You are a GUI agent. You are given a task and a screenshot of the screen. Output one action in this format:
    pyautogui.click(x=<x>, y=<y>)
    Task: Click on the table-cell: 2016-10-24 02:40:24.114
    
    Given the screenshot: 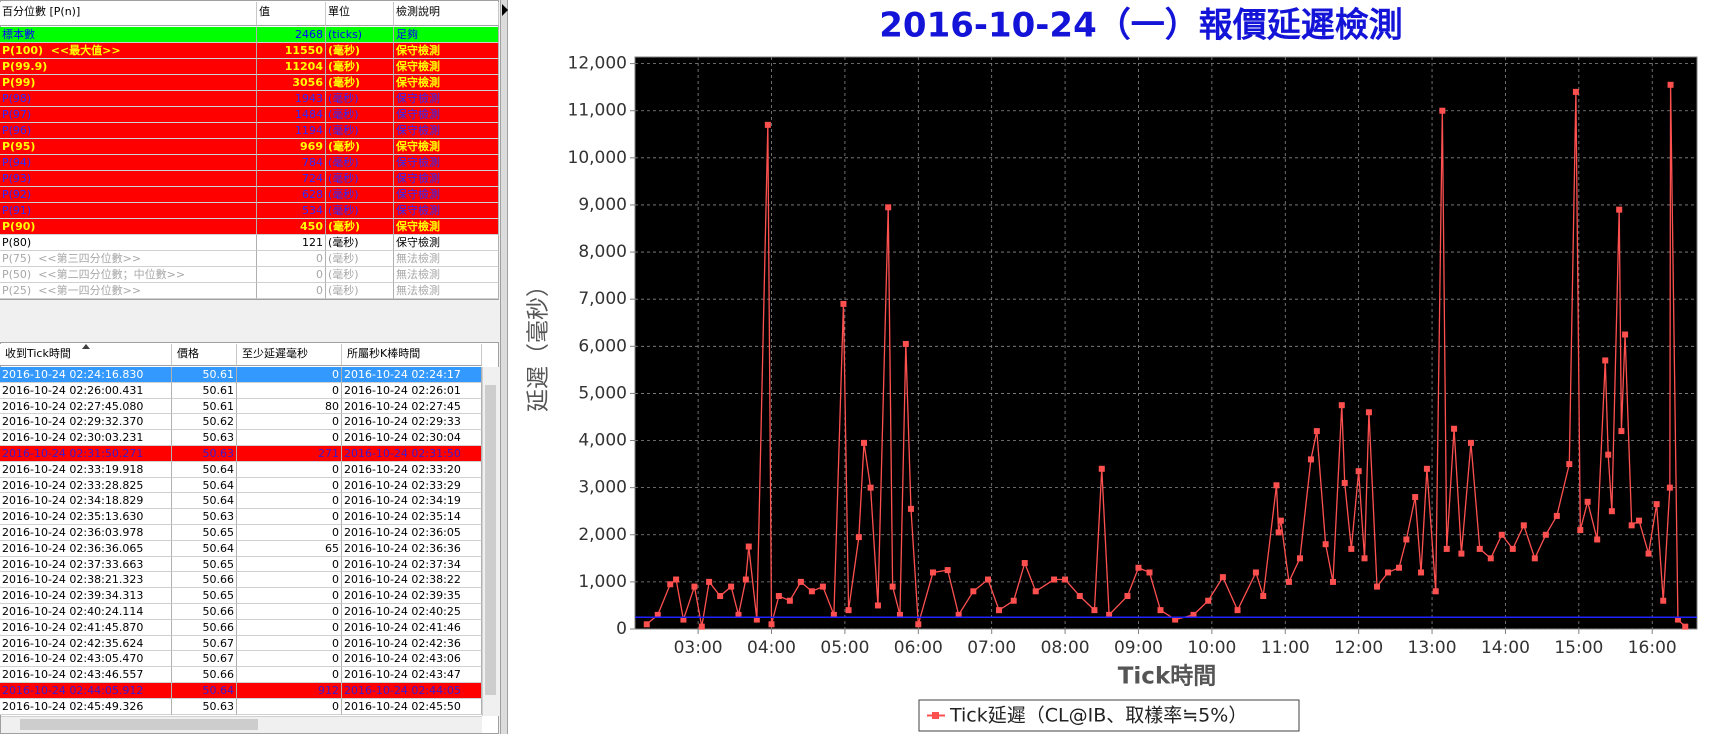 What is the action you would take?
    pyautogui.click(x=86, y=612)
    